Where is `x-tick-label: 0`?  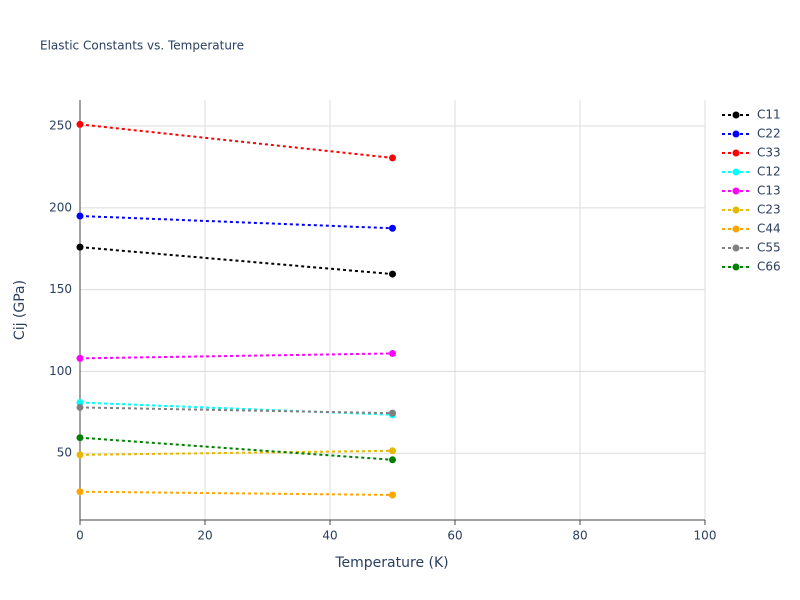 x-tick-label: 0 is located at coordinates (80, 536).